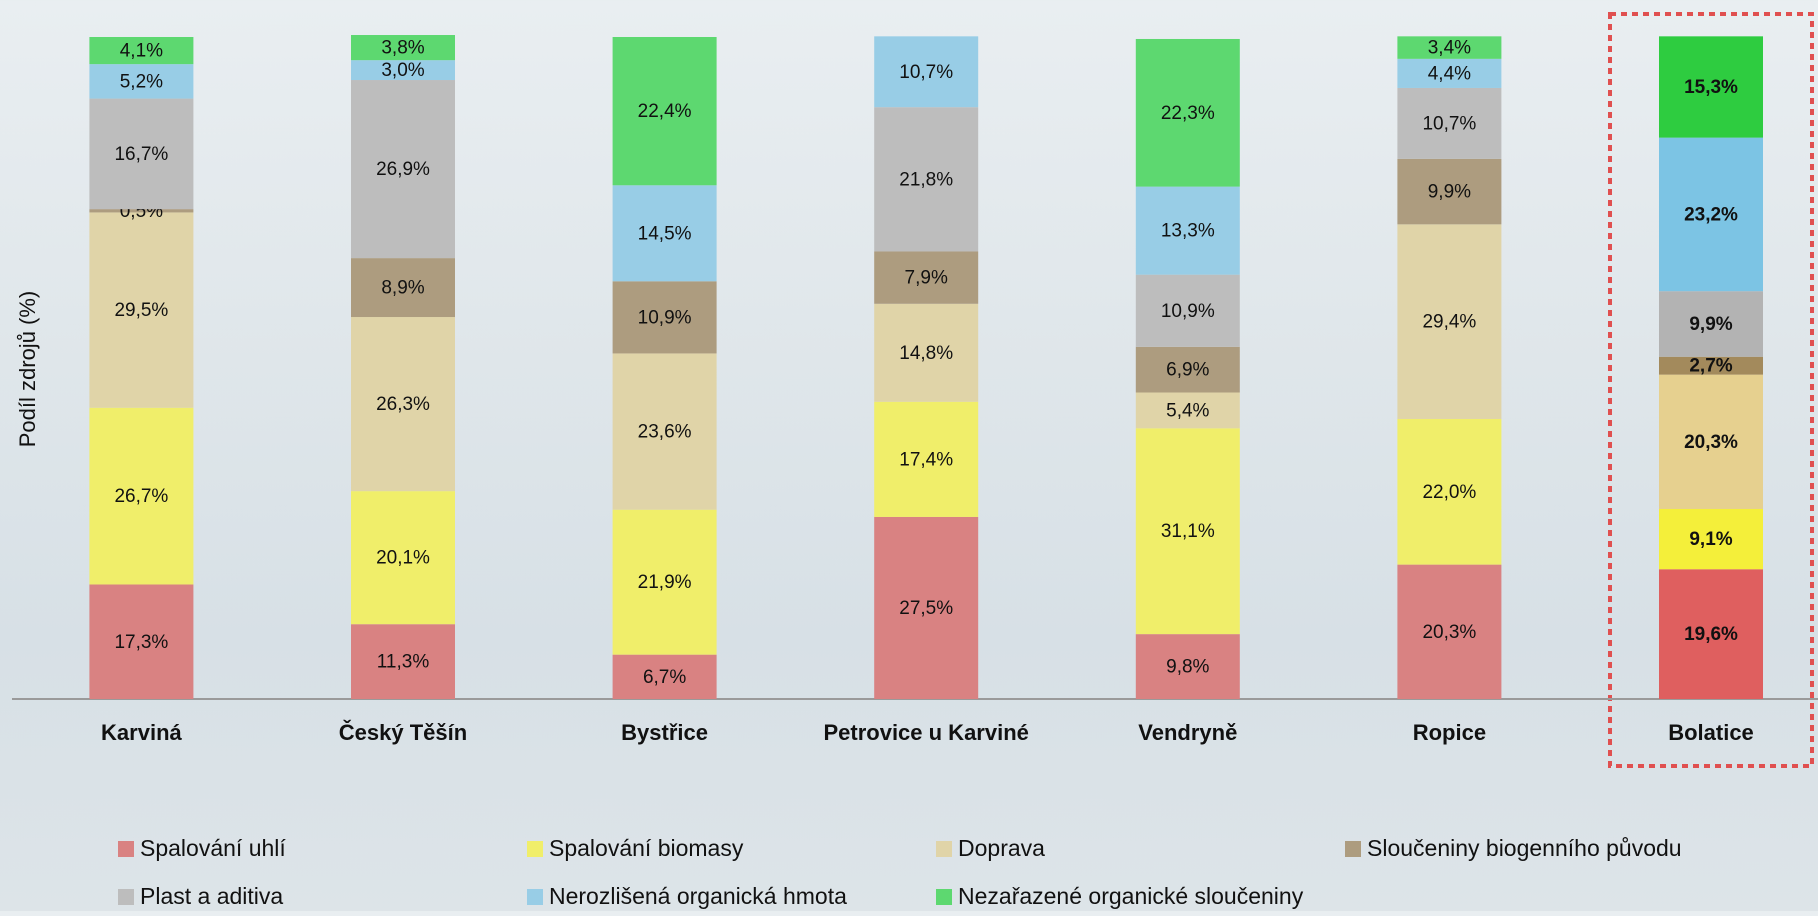 The height and width of the screenshot is (916, 1818). I want to click on data-label: 27,5%, so click(926, 608).